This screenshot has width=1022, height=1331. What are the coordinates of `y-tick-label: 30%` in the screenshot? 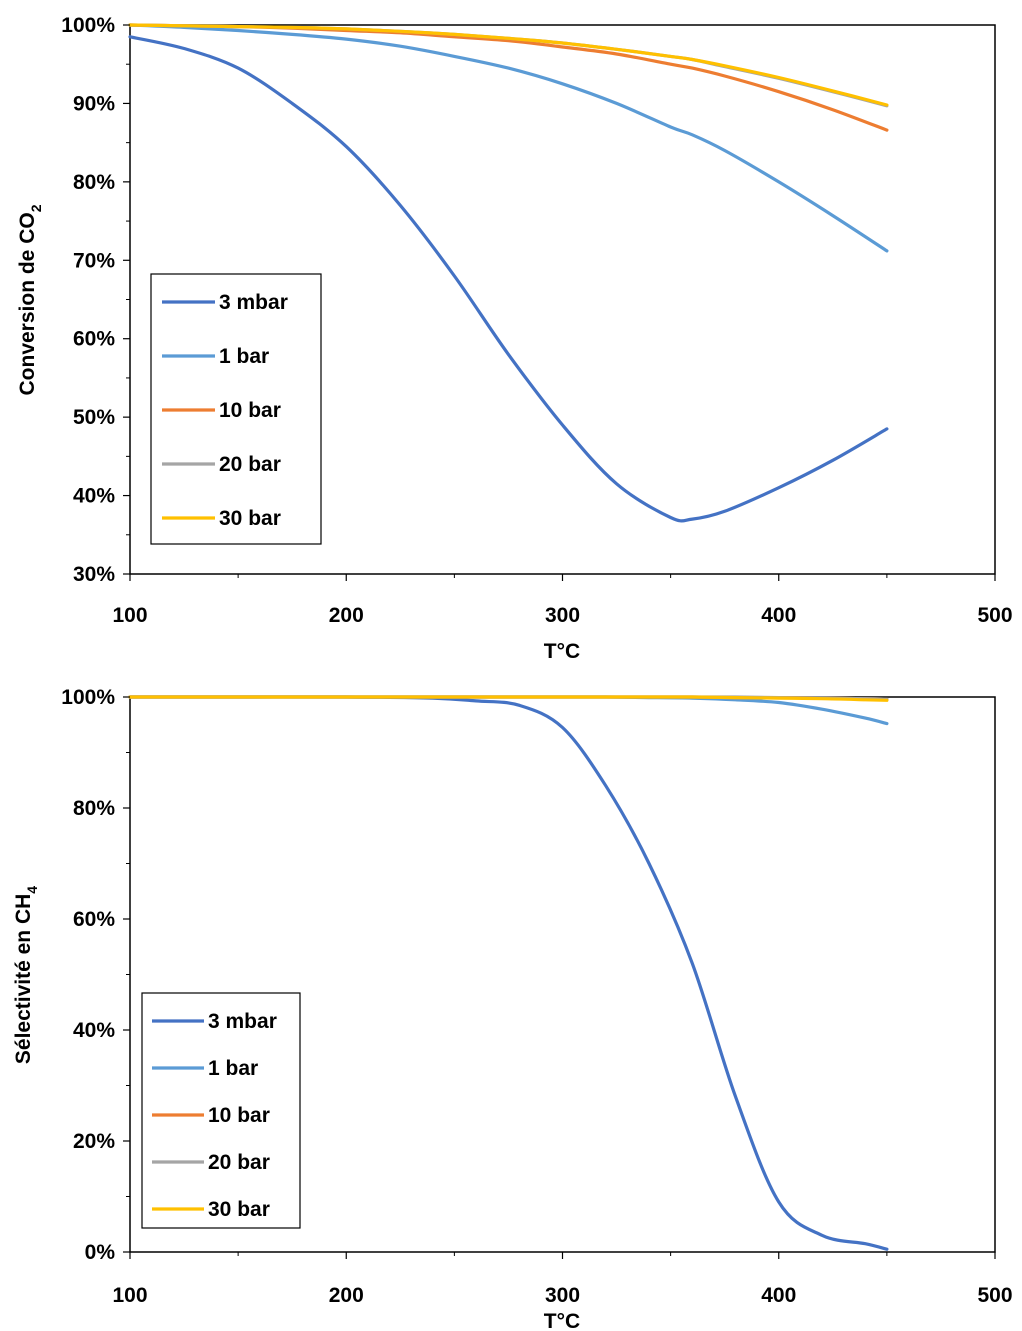 It's located at (94, 574).